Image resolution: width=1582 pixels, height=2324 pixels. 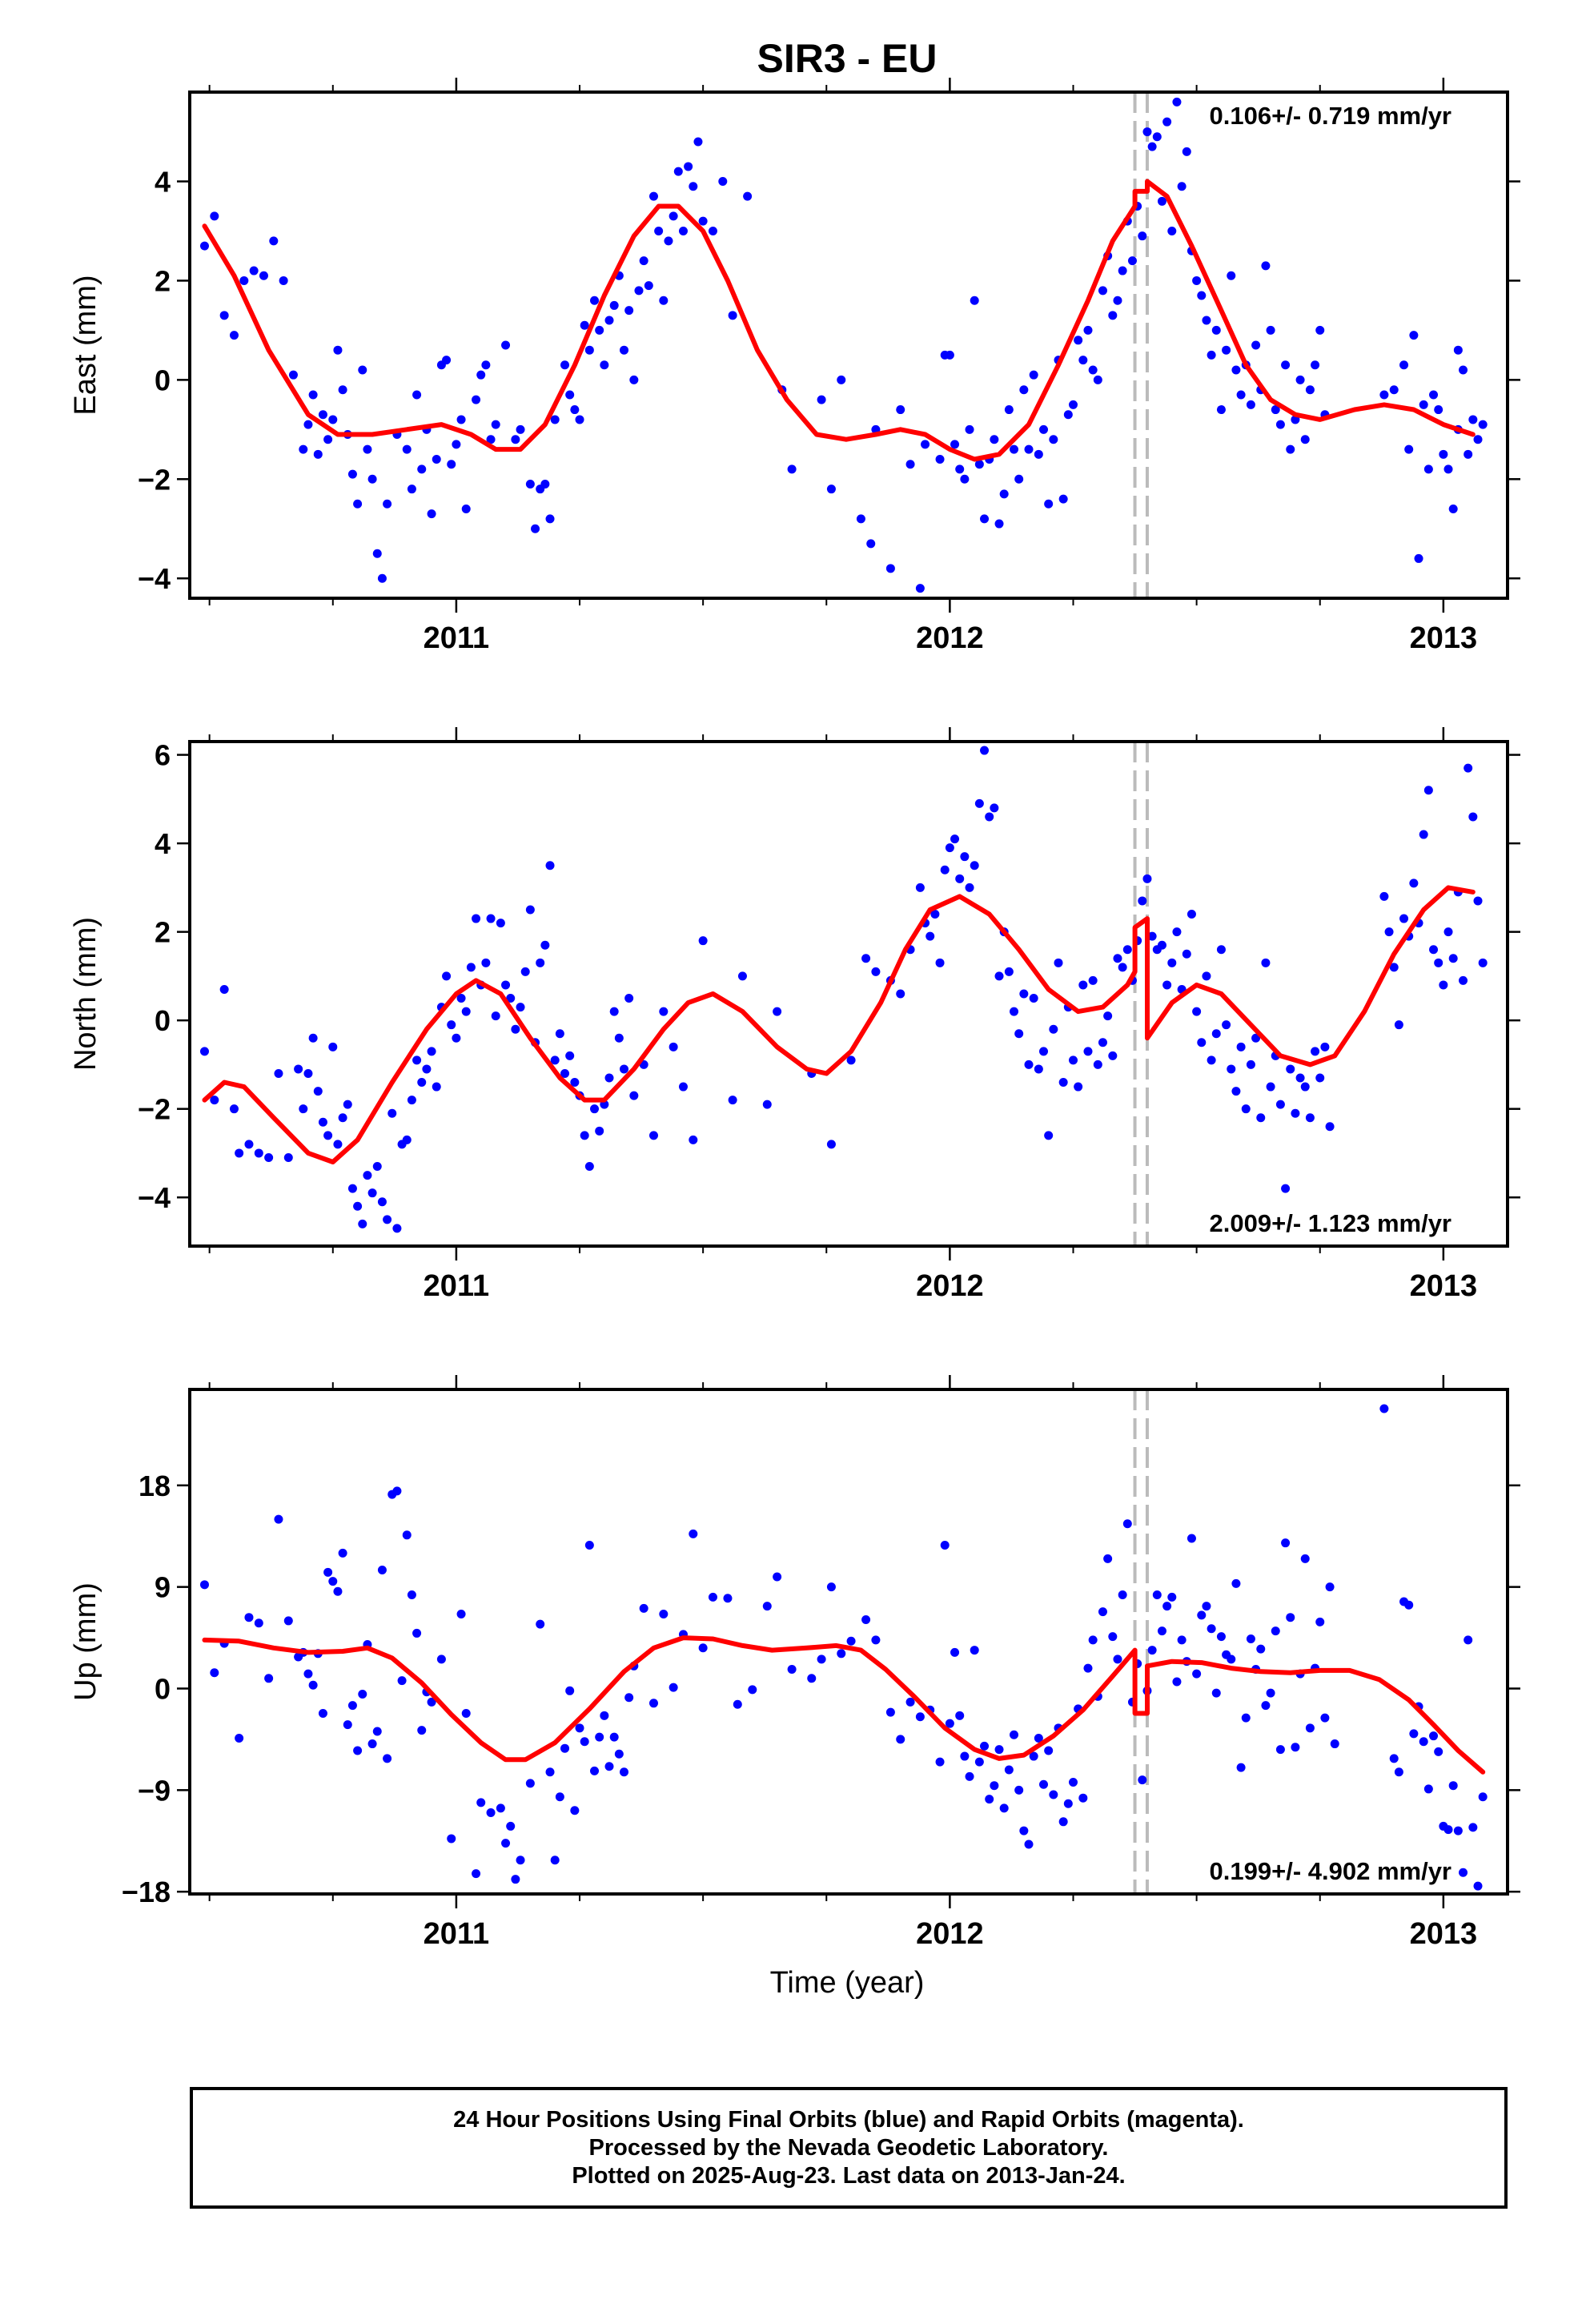 What do you see at coordinates (146, 1892) in the screenshot?
I see `up-y-tick-label: −18` at bounding box center [146, 1892].